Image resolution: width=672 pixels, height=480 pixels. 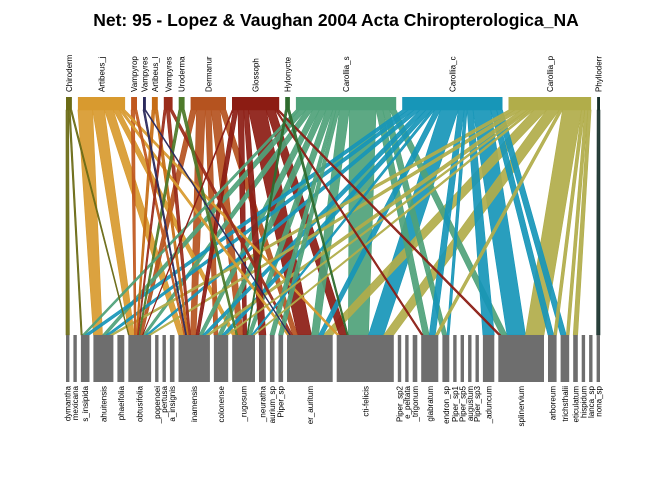 What do you see at coordinates (400, 403) in the screenshot?
I see `lower-node-label: Piper_sp2` at bounding box center [400, 403].